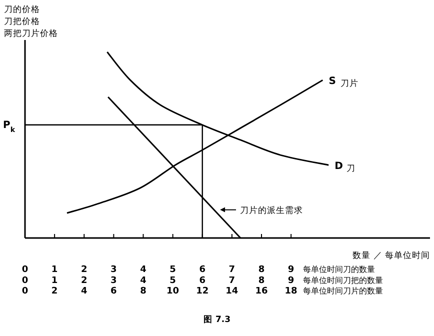 The image size is (434, 336). Describe the element at coordinates (25, 281) in the screenshot. I see `text: 0` at that location.